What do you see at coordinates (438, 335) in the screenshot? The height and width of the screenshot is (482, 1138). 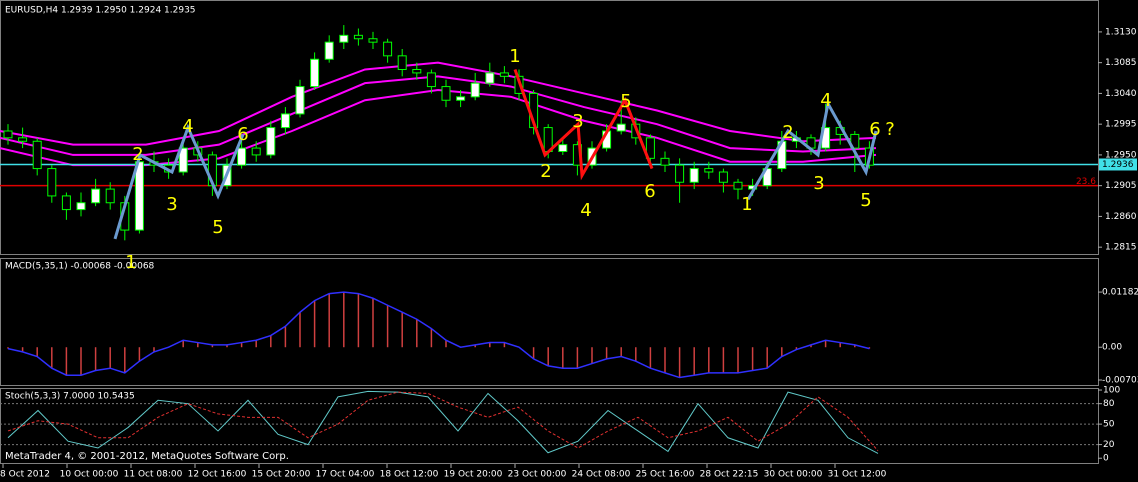 I see `macd-line` at bounding box center [438, 335].